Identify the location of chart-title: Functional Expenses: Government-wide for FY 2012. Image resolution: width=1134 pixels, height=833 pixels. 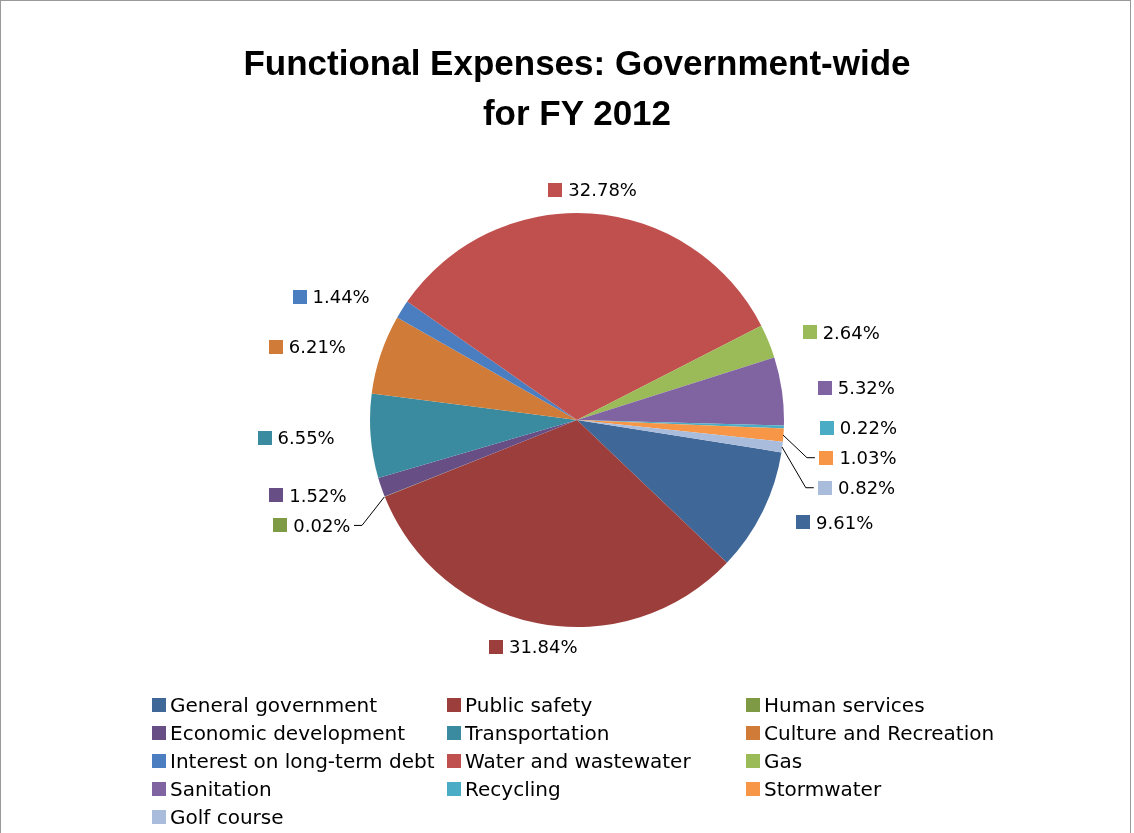
(577, 88).